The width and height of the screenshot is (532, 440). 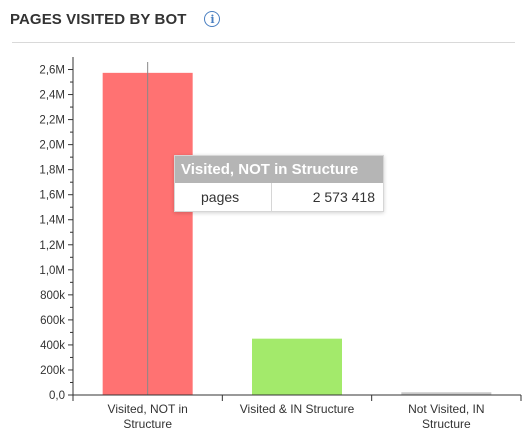 What do you see at coordinates (446, 409) in the screenshot?
I see `x-tick-label: Not Visited, IN` at bounding box center [446, 409].